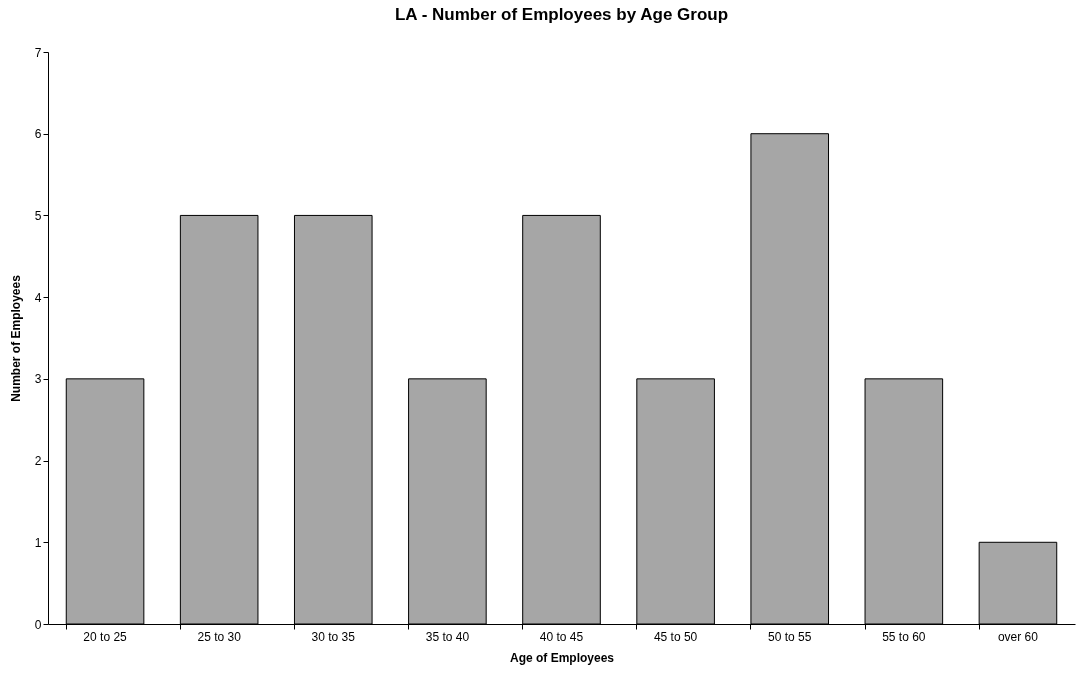  What do you see at coordinates (333, 636) in the screenshot?
I see `x-tick-label: 30 to 35` at bounding box center [333, 636].